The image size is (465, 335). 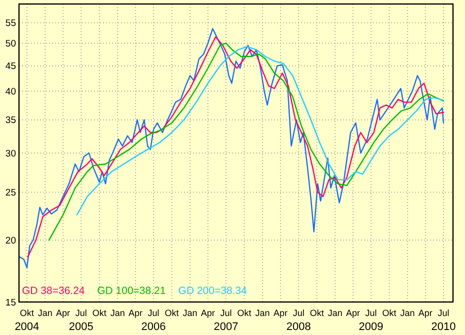 What do you see at coordinates (10, 302) in the screenshot?
I see `y-tick-label: 15` at bounding box center [10, 302].